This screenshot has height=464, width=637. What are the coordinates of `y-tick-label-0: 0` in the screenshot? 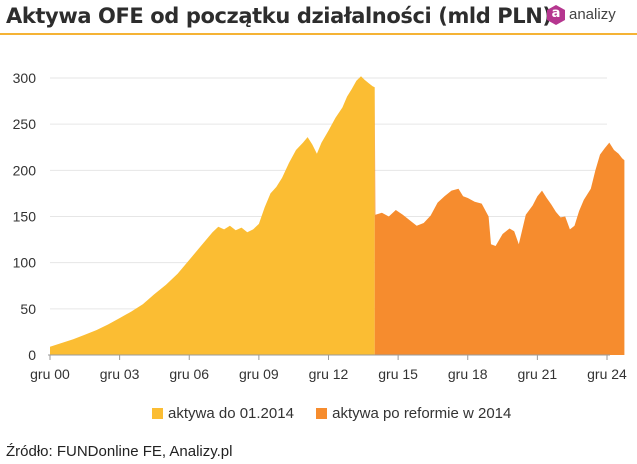 It's located at (32, 355).